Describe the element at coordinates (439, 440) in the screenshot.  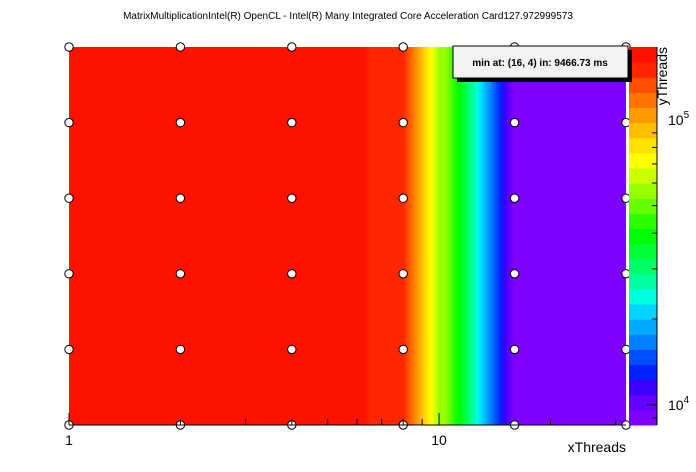
I see `x-tick-label: 10` at that location.